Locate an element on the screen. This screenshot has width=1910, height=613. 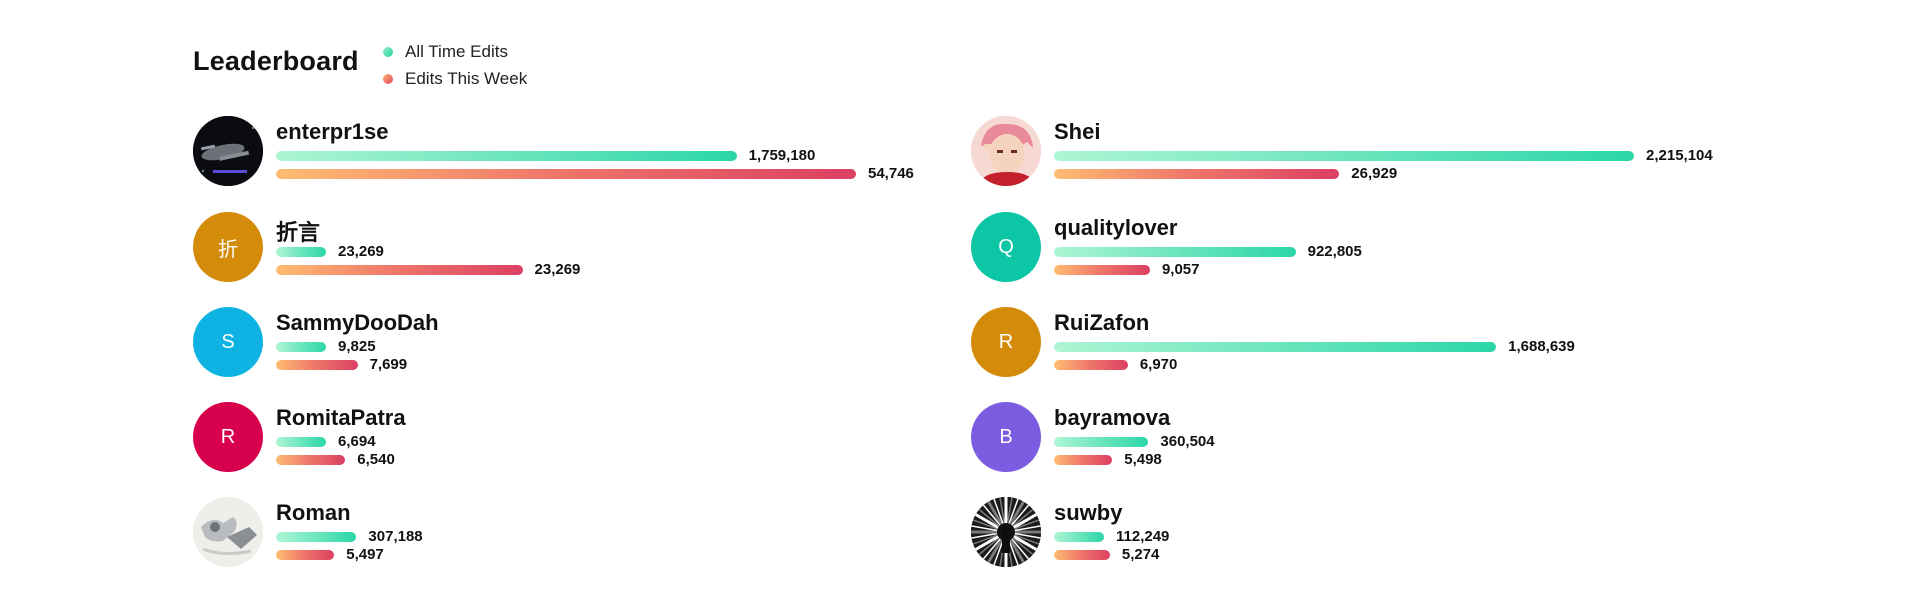
page-title: Leaderboard is located at coordinates (276, 61).